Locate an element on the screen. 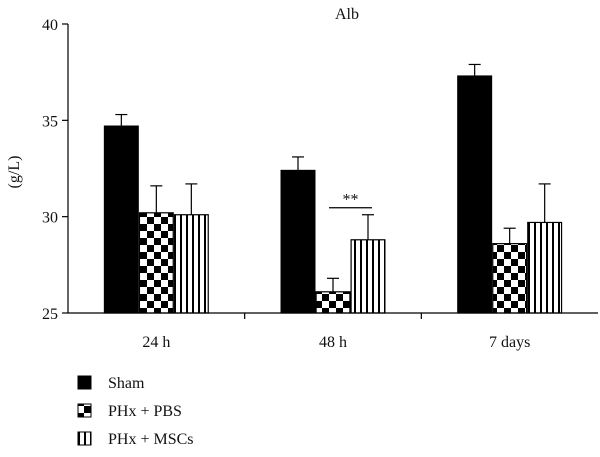 Image resolution: width=600 pixels, height=457 pixels. chart-title: Alb is located at coordinates (347, 14).